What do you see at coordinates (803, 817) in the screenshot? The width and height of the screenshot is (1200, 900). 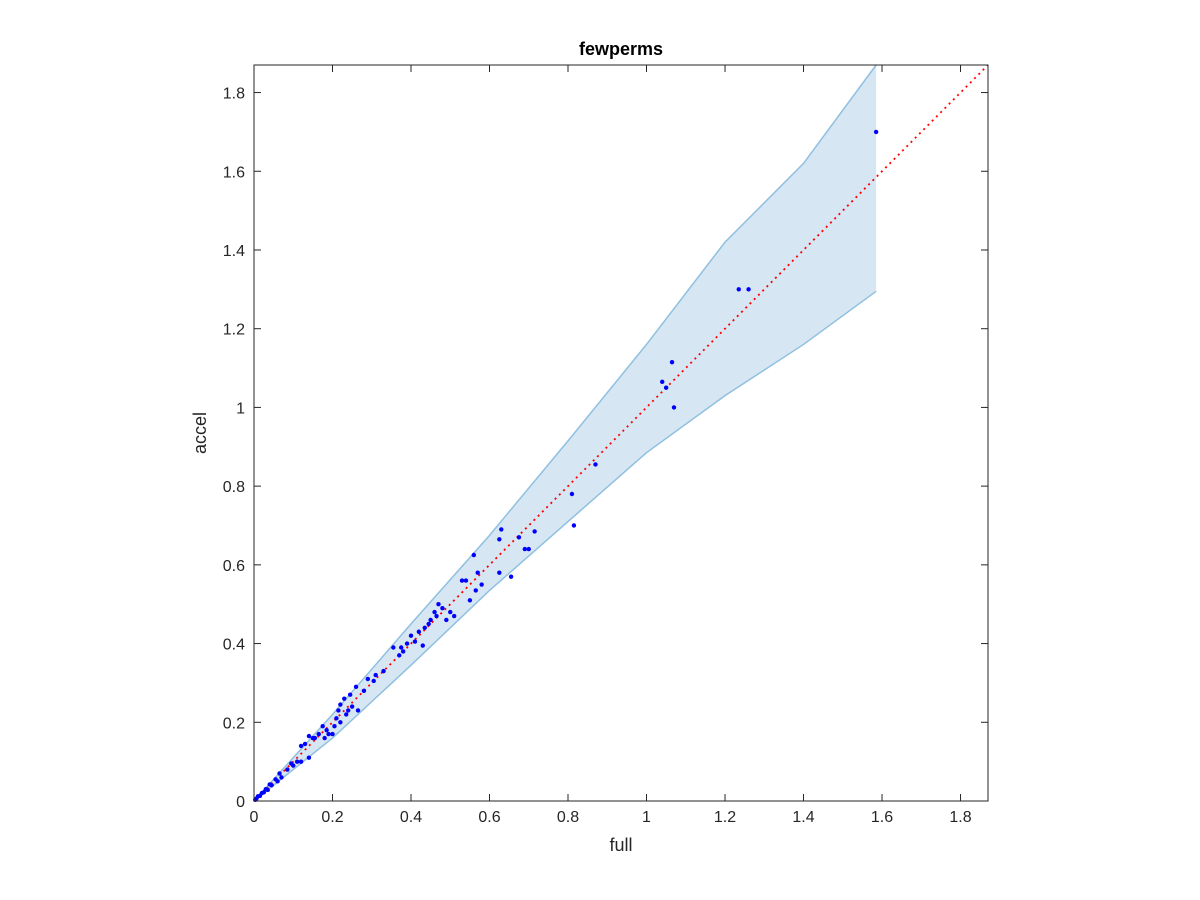 I see `x-tick-label: 1.4` at bounding box center [803, 817].